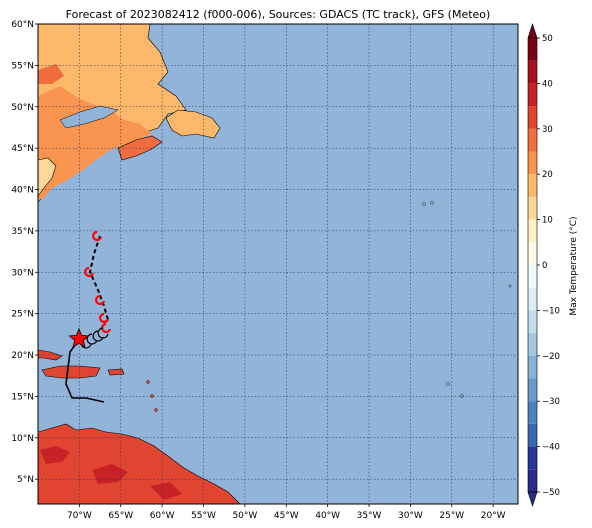 This screenshot has height=528, width=592. I want to click on land-south-america, so click(139, 463).